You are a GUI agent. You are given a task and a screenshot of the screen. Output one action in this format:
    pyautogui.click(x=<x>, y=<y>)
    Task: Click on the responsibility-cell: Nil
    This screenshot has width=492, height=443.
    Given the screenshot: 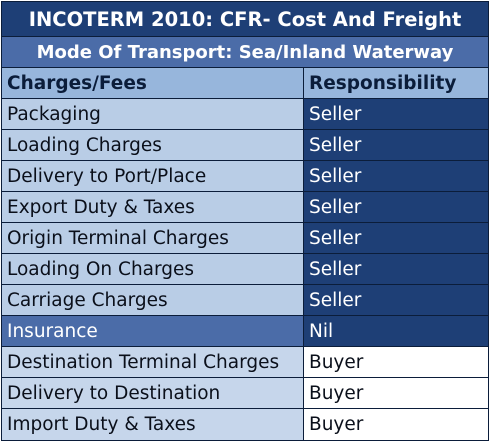 What is the action you would take?
    pyautogui.click(x=396, y=331)
    